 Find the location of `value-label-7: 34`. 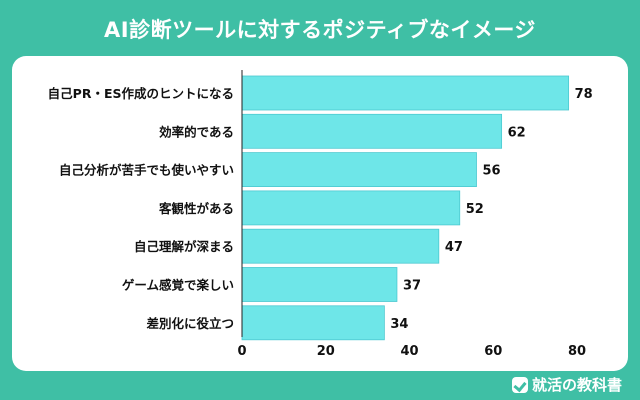

value-label-7: 34 is located at coordinates (399, 324).